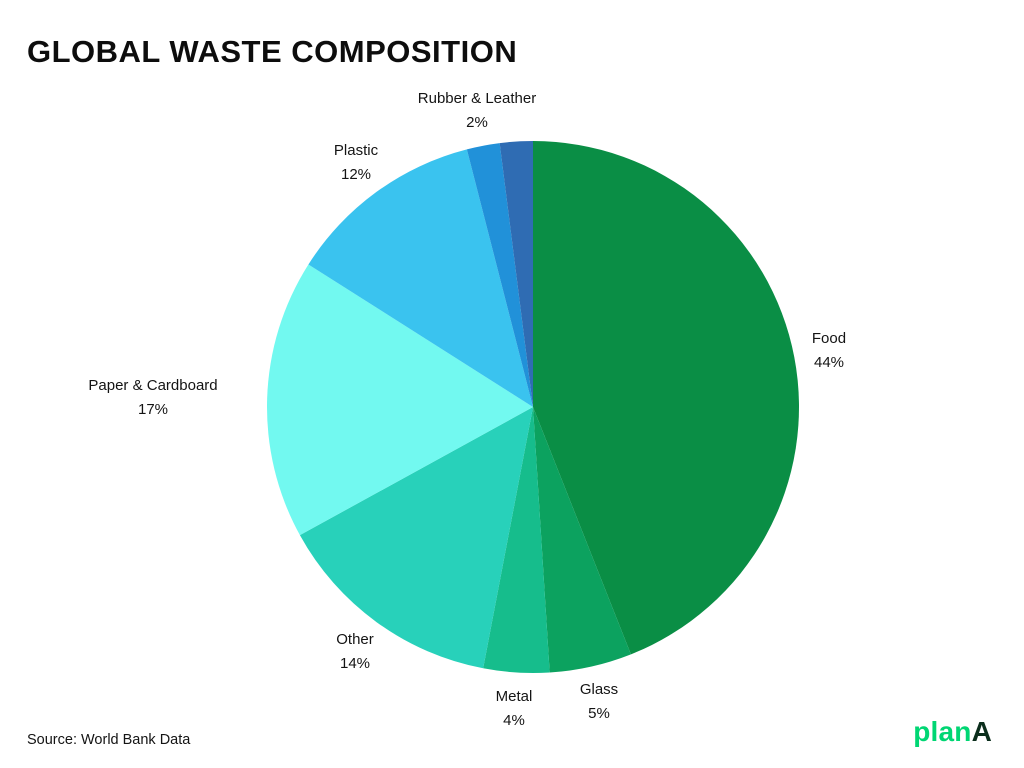 This screenshot has height=768, width=1024. I want to click on label-glass-pct: 5%, so click(599, 713).